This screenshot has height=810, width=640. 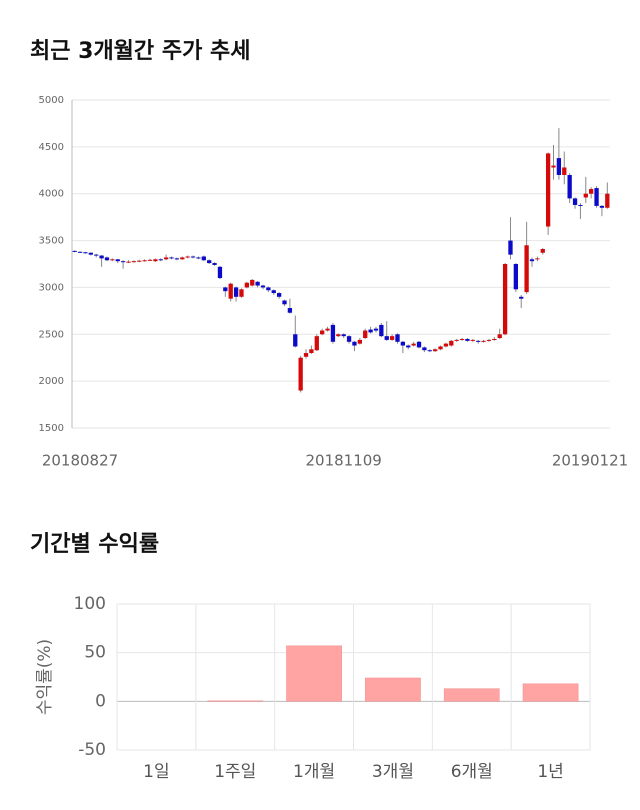 What do you see at coordinates (90, 604) in the screenshot?
I see `y-tick-label: 100` at bounding box center [90, 604].